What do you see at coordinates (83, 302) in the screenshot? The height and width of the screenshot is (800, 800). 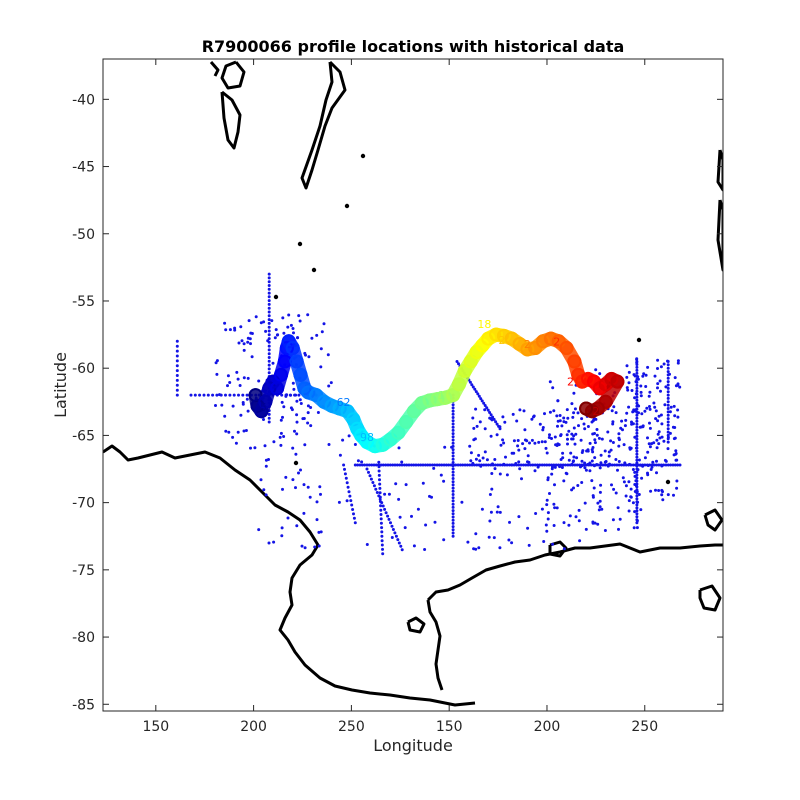 I see `y-tick-label: -55` at bounding box center [83, 302].